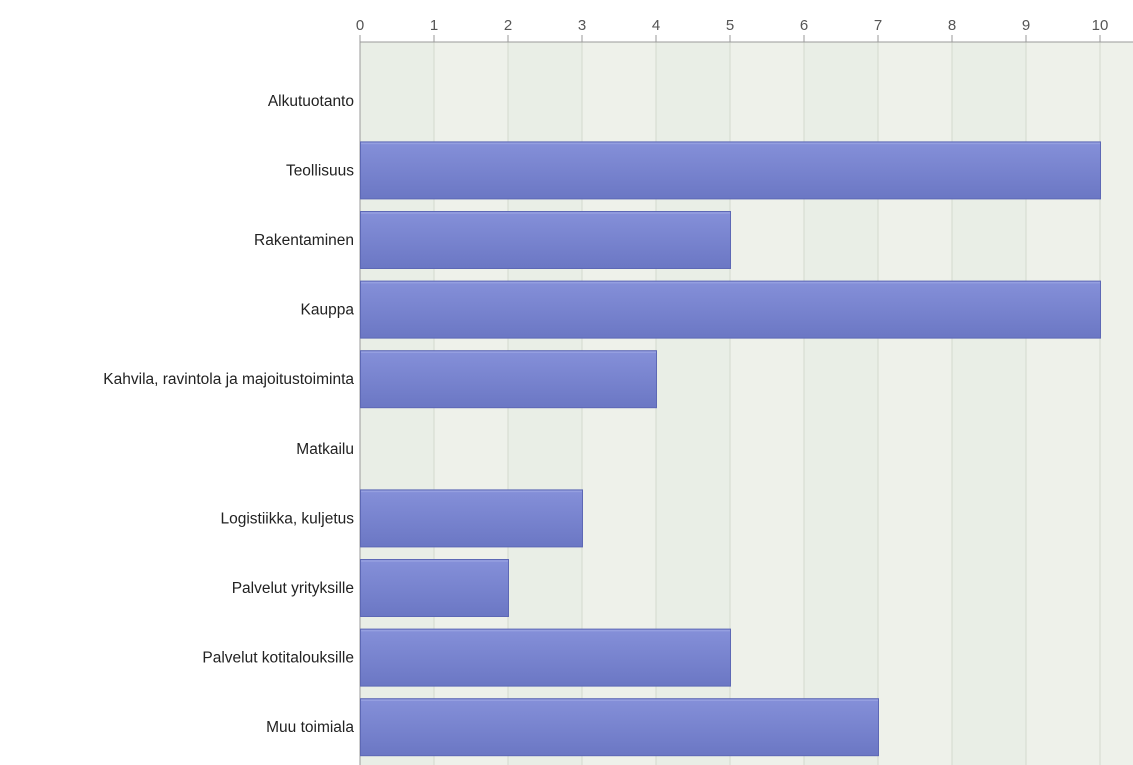 Image resolution: width=1133 pixels, height=765 pixels. What do you see at coordinates (804, 25) in the screenshot?
I see `x-tick-label: 6` at bounding box center [804, 25].